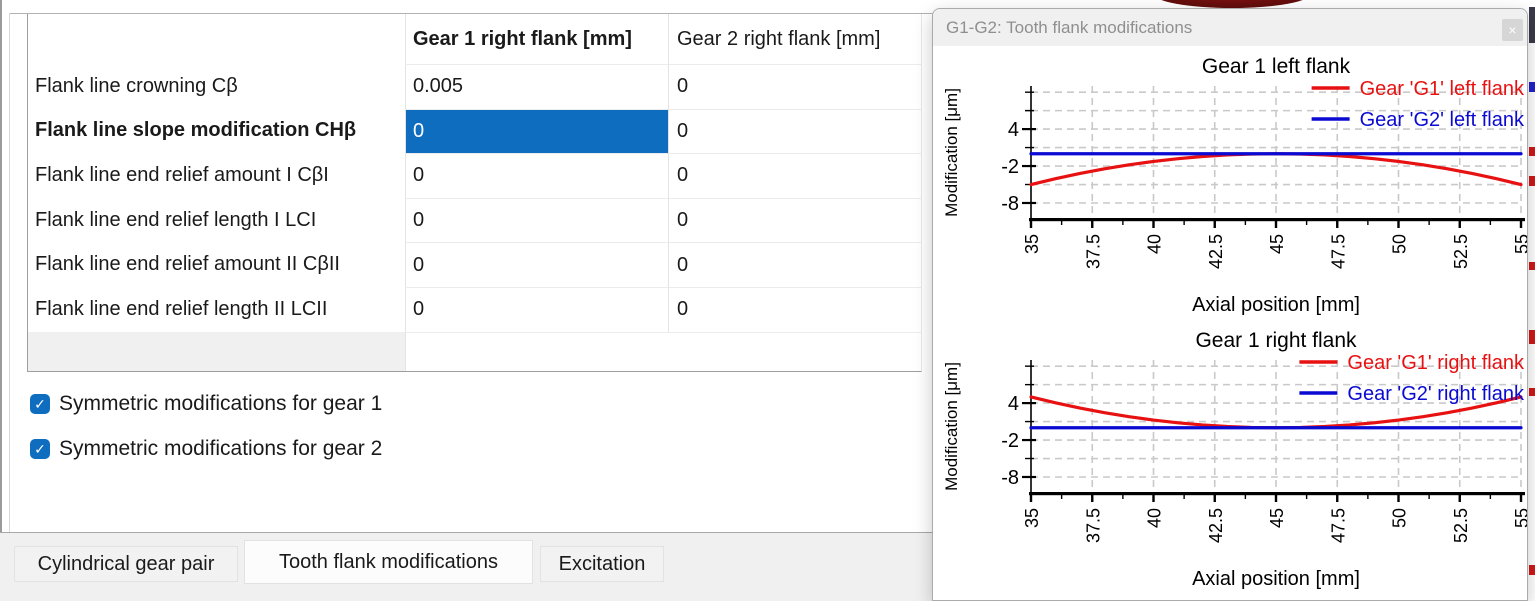 This screenshot has width=1535, height=601. What do you see at coordinates (1069, 27) in the screenshot?
I see `panel-title: G1-G2: Tooth flank modifications` at bounding box center [1069, 27].